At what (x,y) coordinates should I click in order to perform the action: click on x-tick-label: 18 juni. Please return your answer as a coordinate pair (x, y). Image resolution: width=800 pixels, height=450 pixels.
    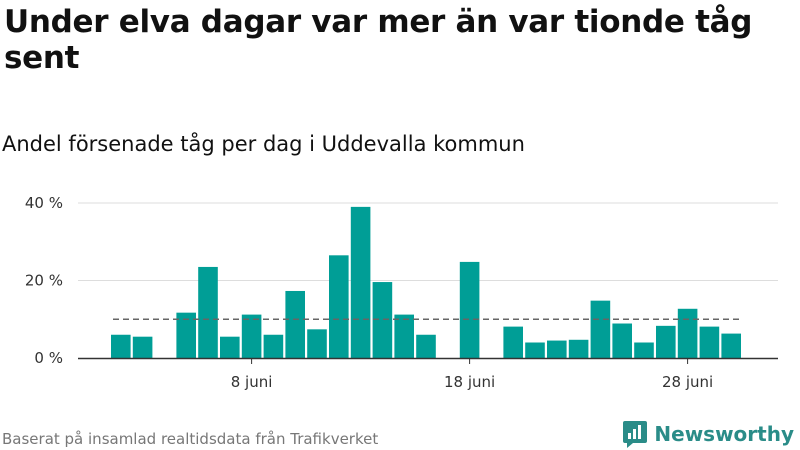
    Looking at the image, I should click on (469, 382).